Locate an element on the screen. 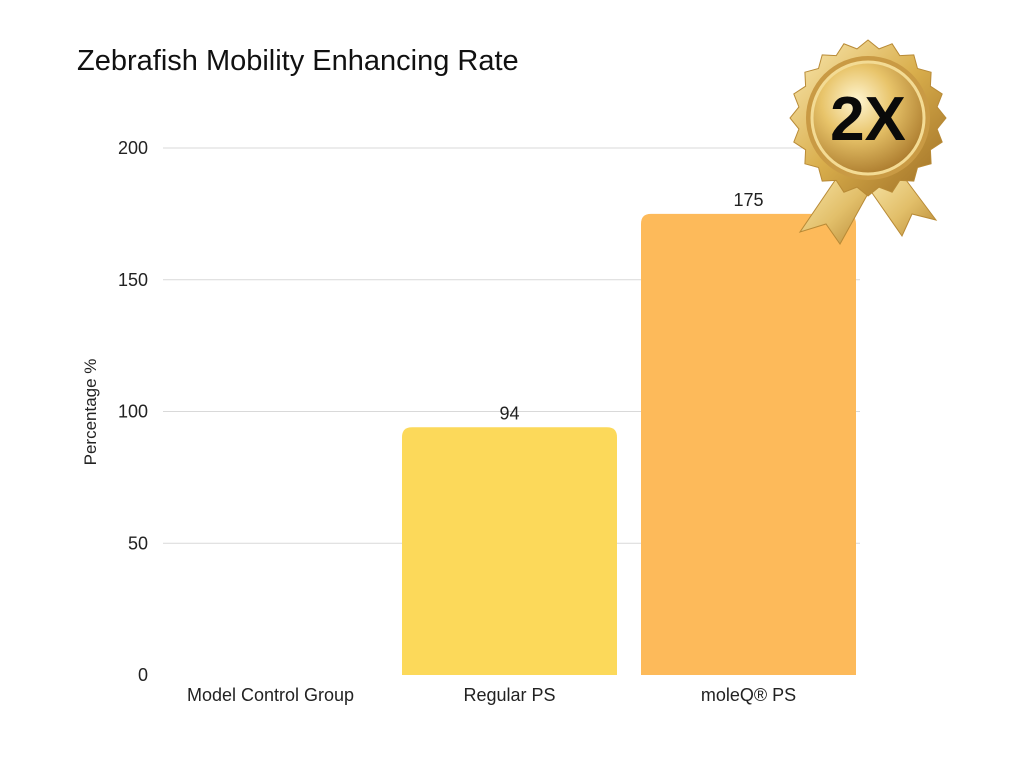  y-axis-ticks: 0 50 100 150 200 is located at coordinates (133, 411).